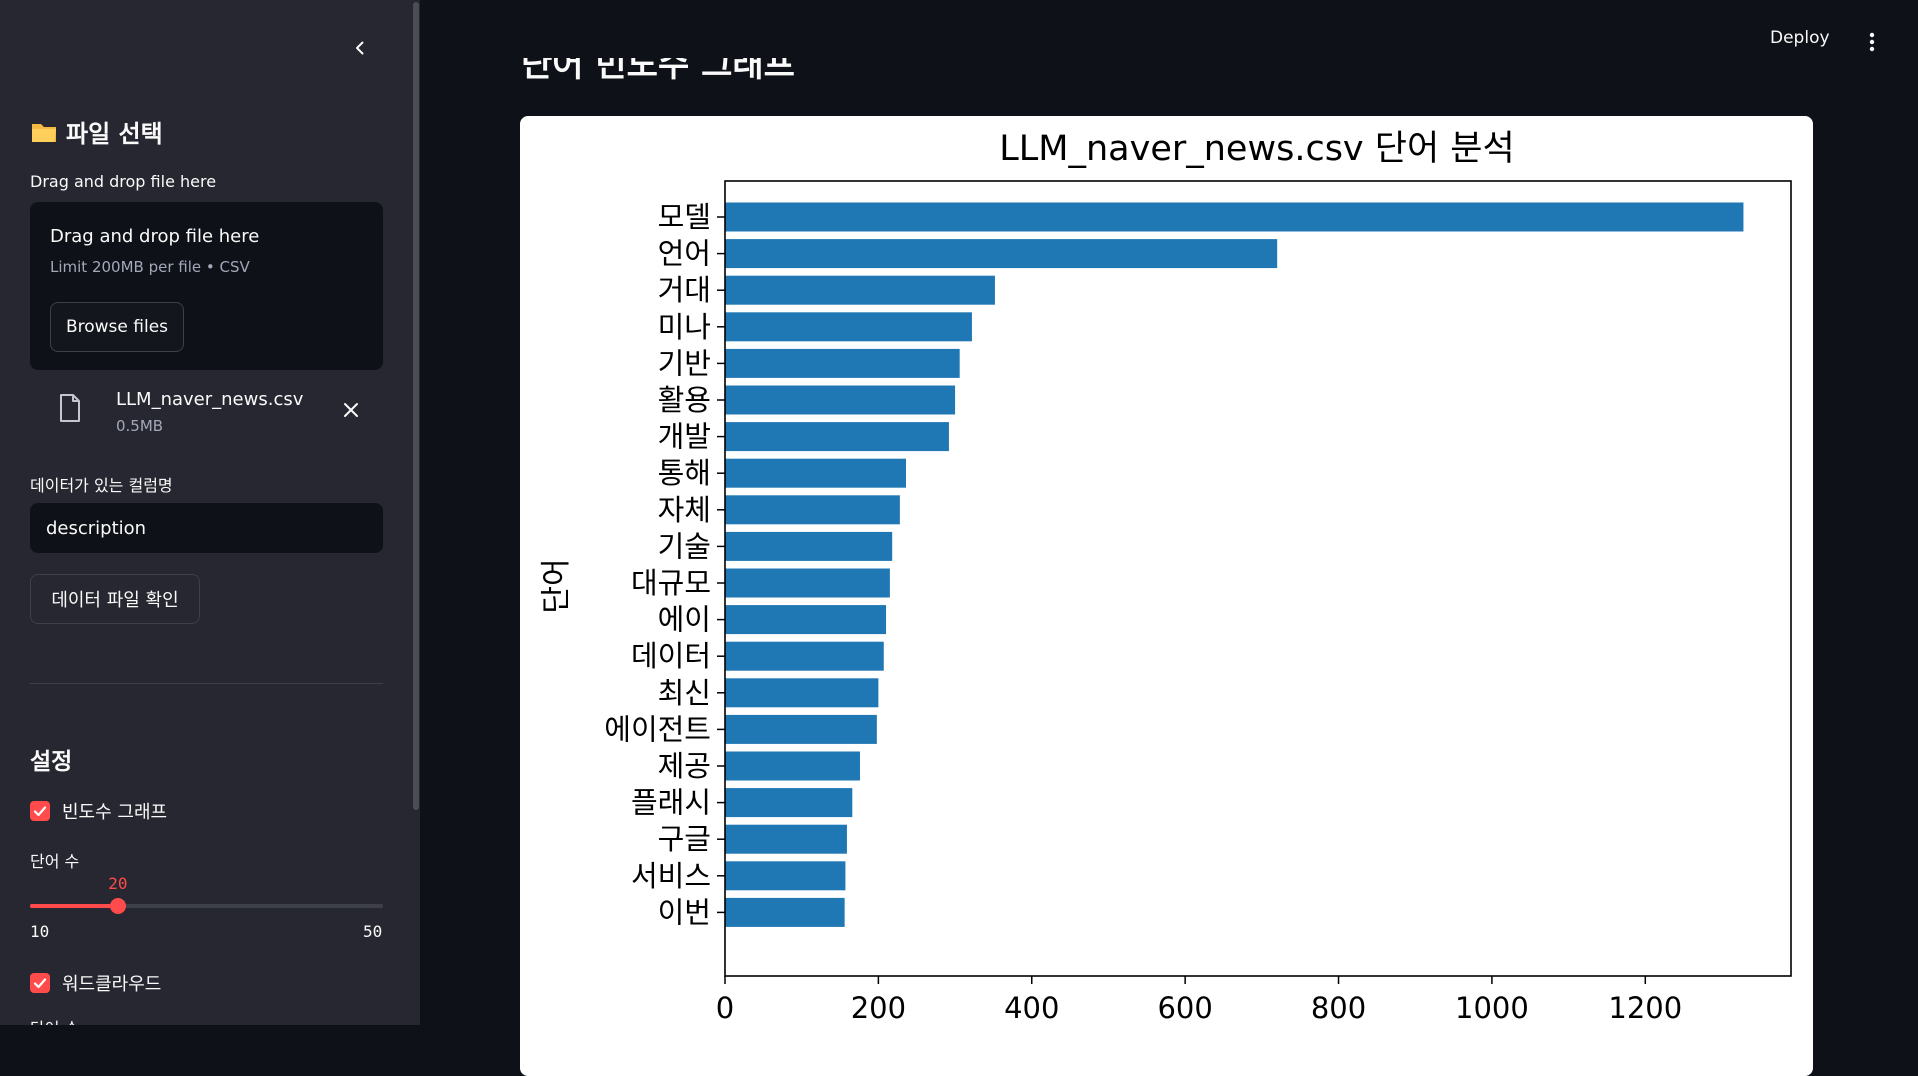 The width and height of the screenshot is (1918, 1076). What do you see at coordinates (114, 134) in the screenshot?
I see `sidebar-title-text: 파일 선택` at bounding box center [114, 134].